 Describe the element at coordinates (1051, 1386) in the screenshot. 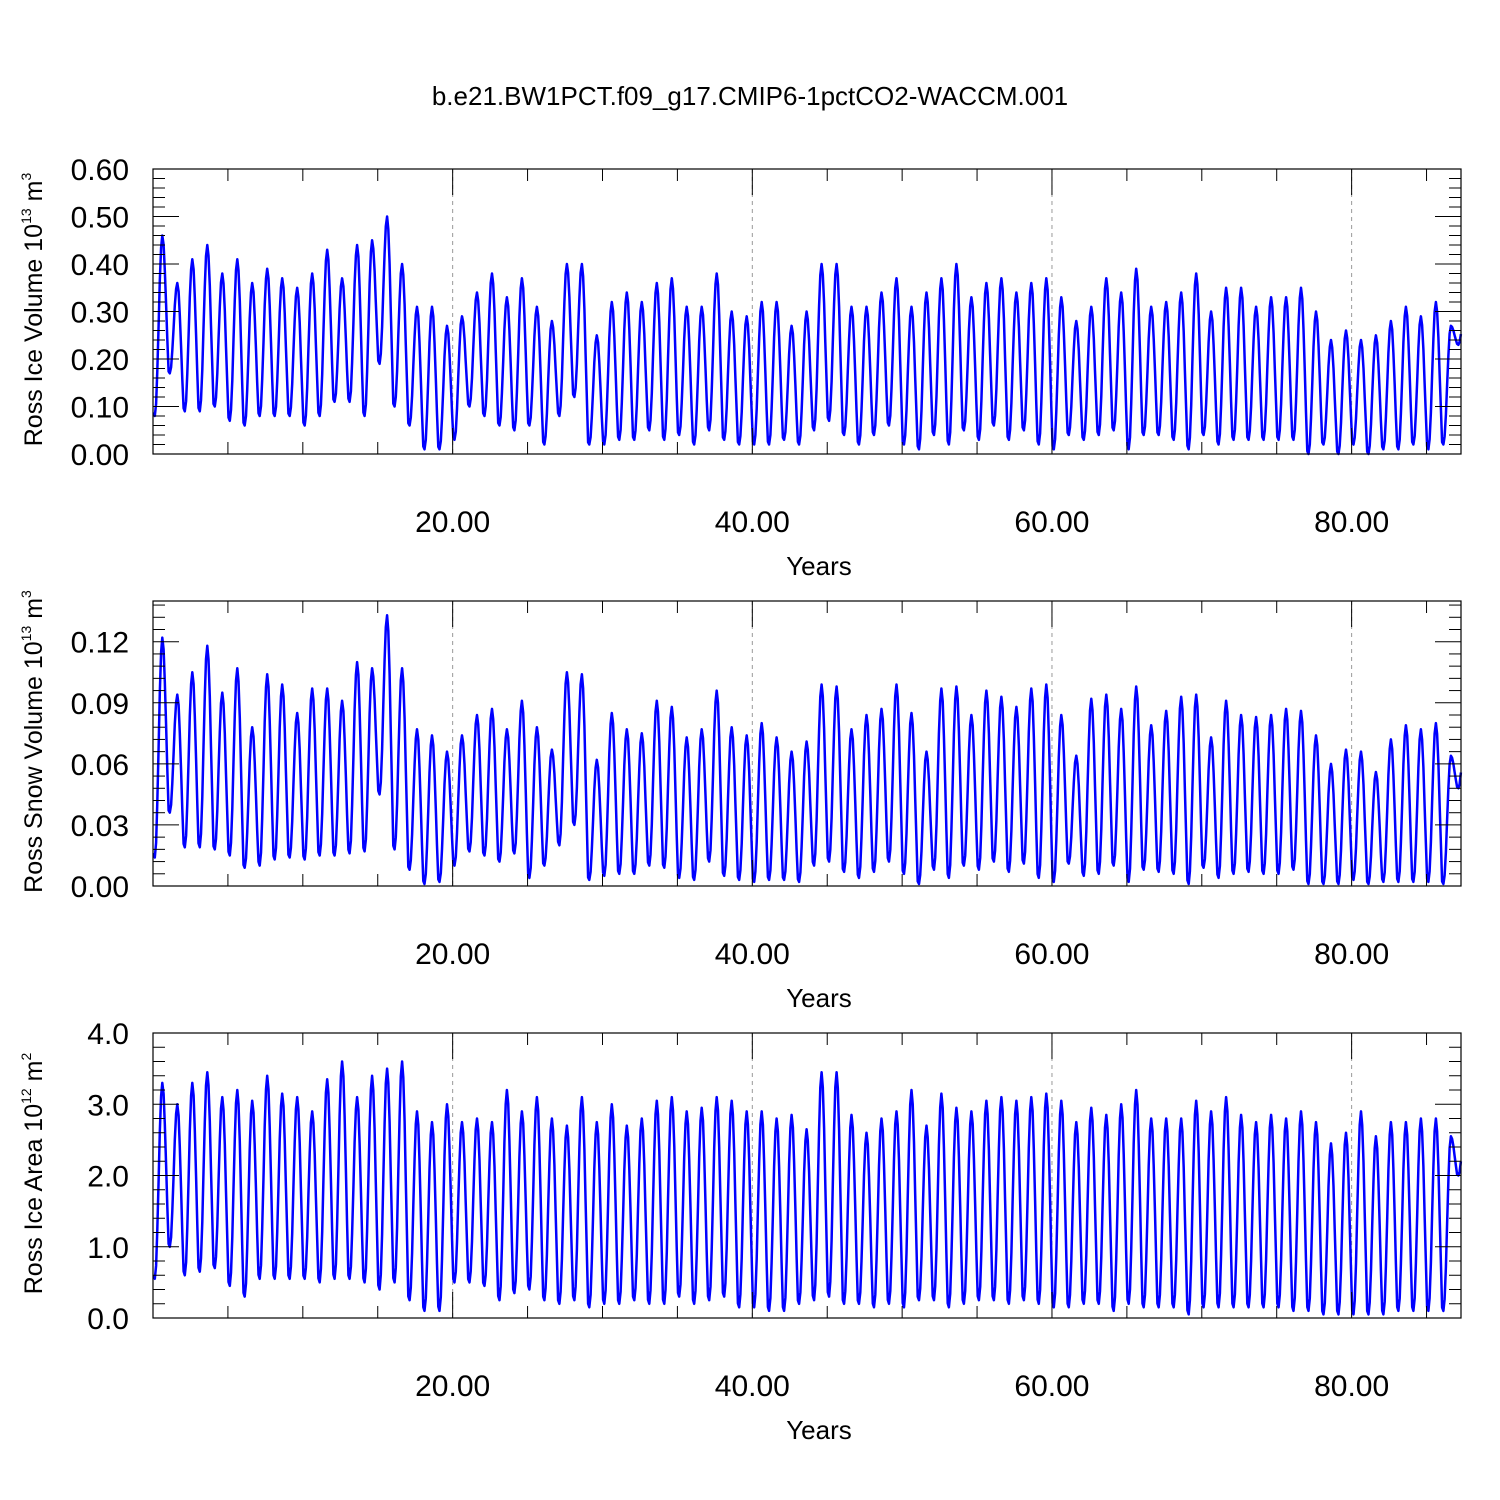

I see `ice-area-xtick-label: 60.00` at that location.